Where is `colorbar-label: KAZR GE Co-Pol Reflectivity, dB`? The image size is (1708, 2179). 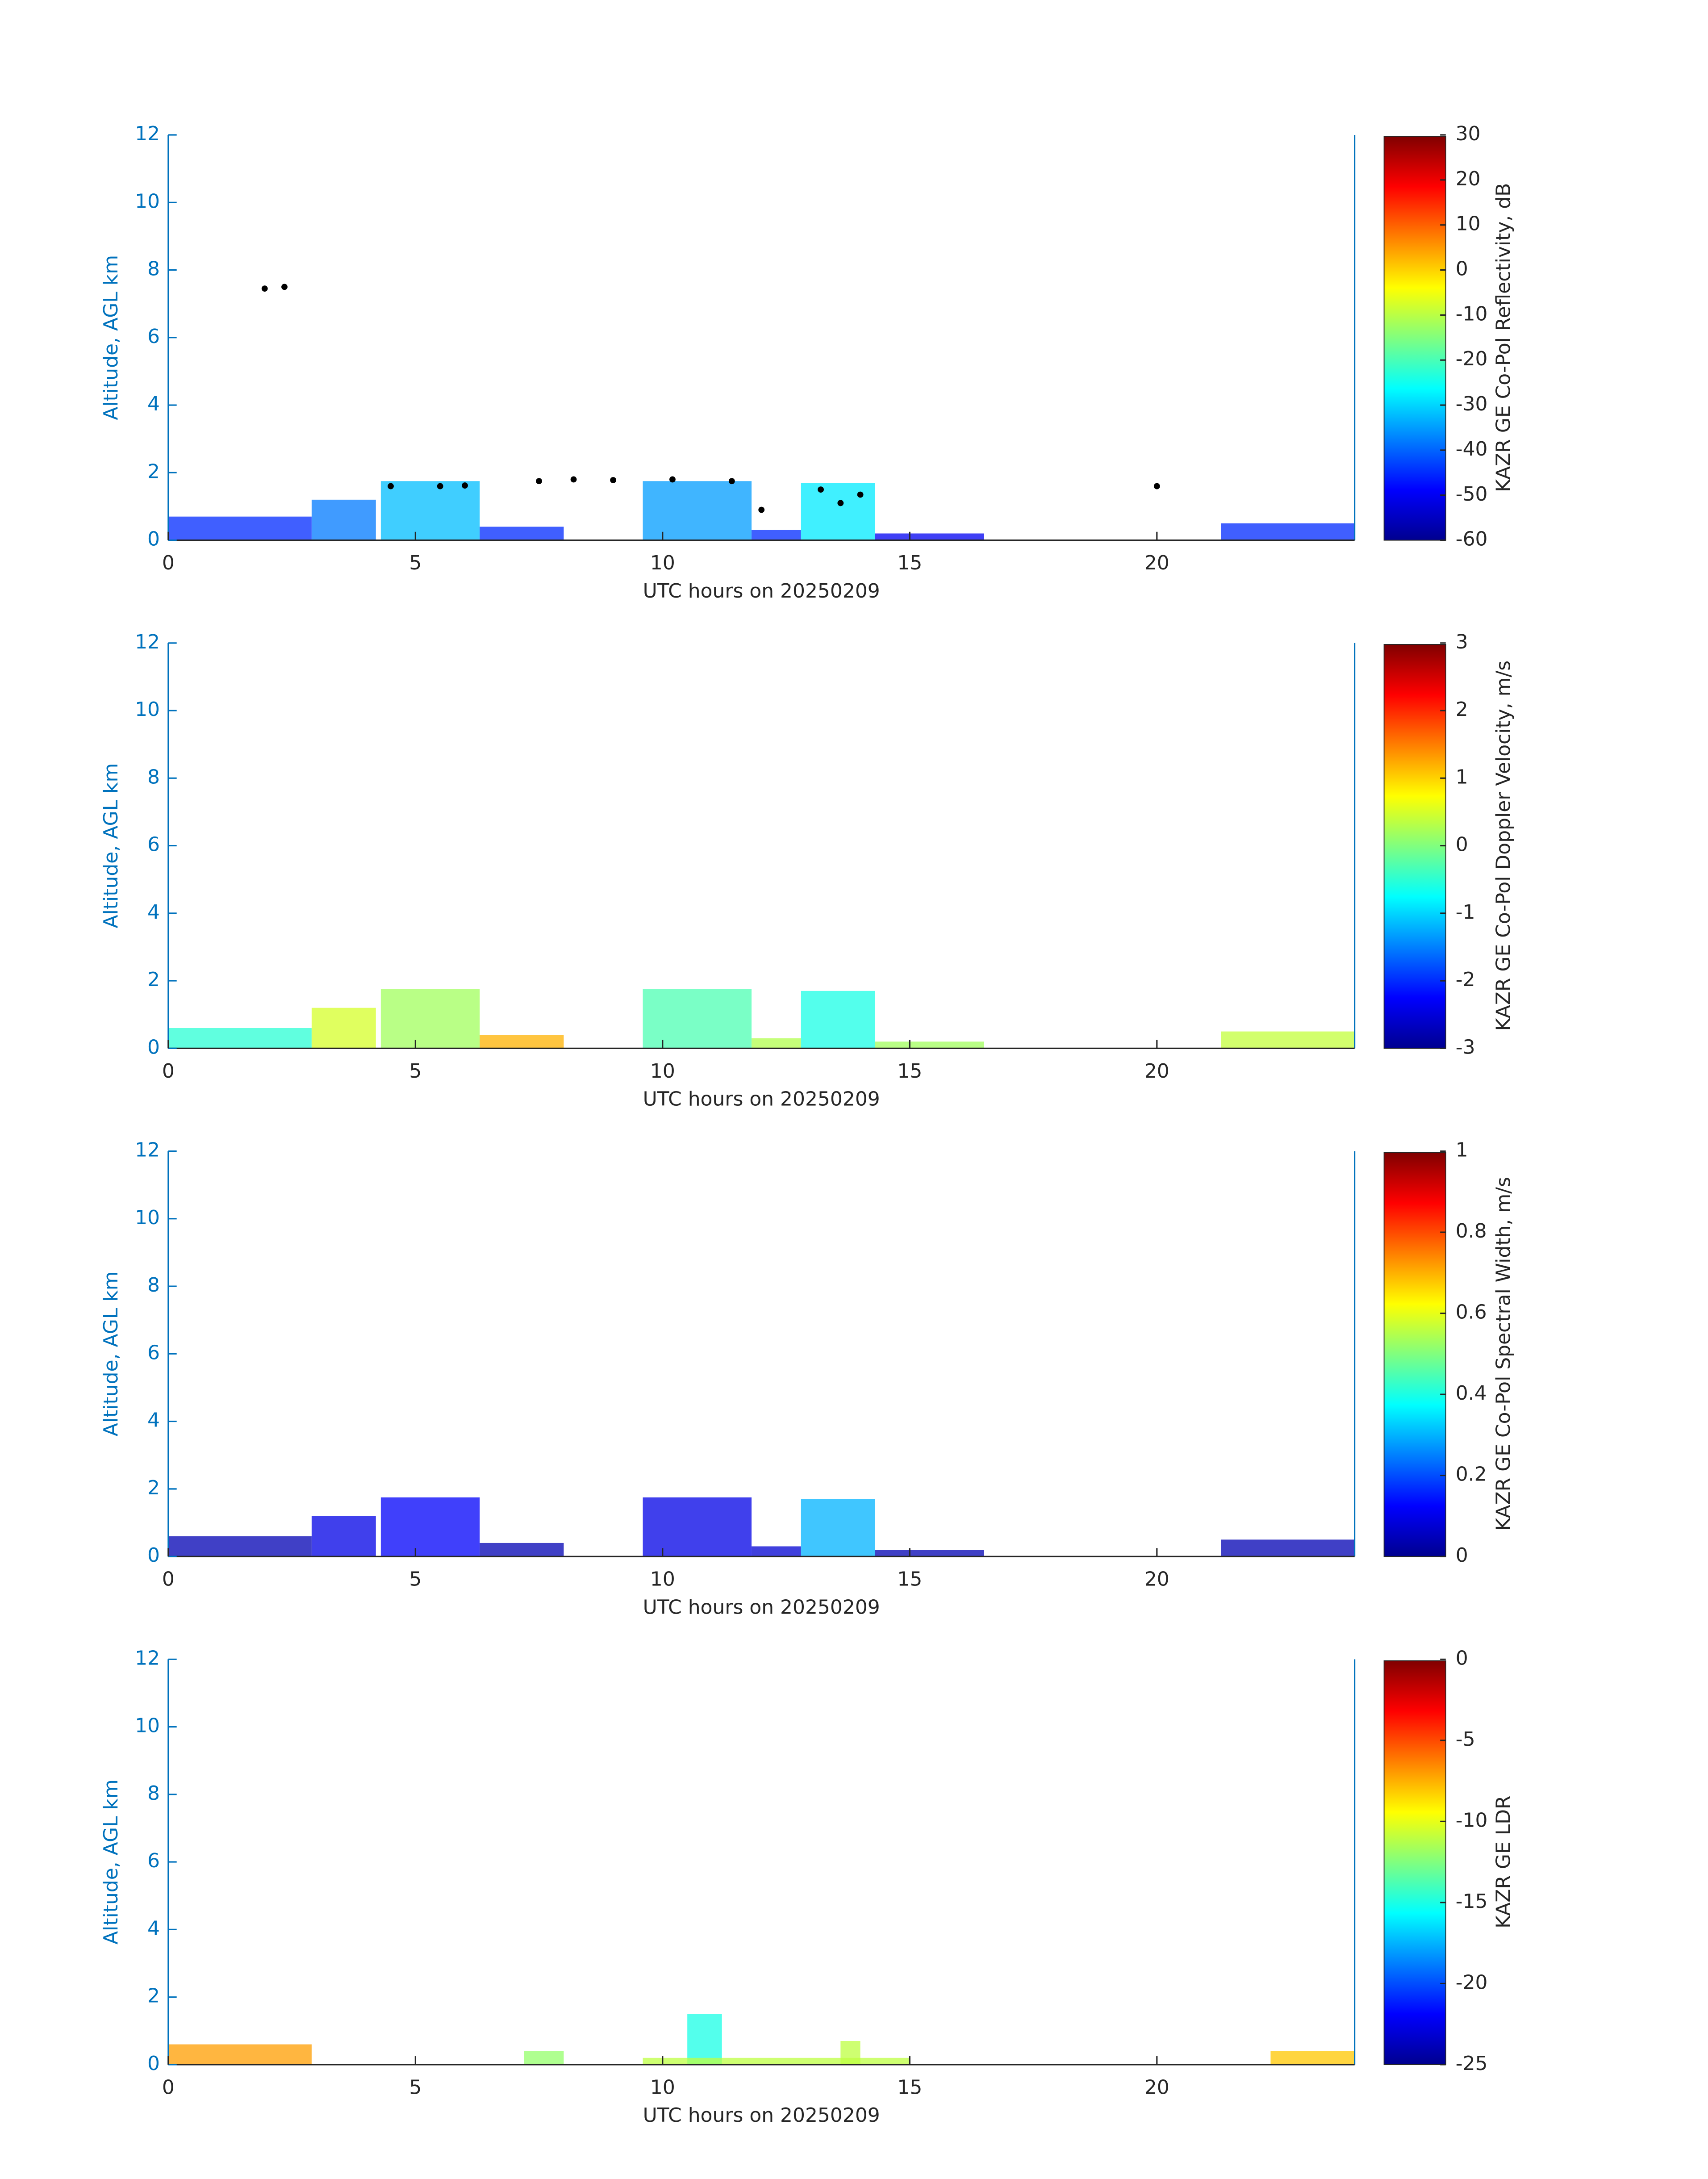
colorbar-label: KAZR GE Co-Pol Reflectivity, dB is located at coordinates (1503, 338).